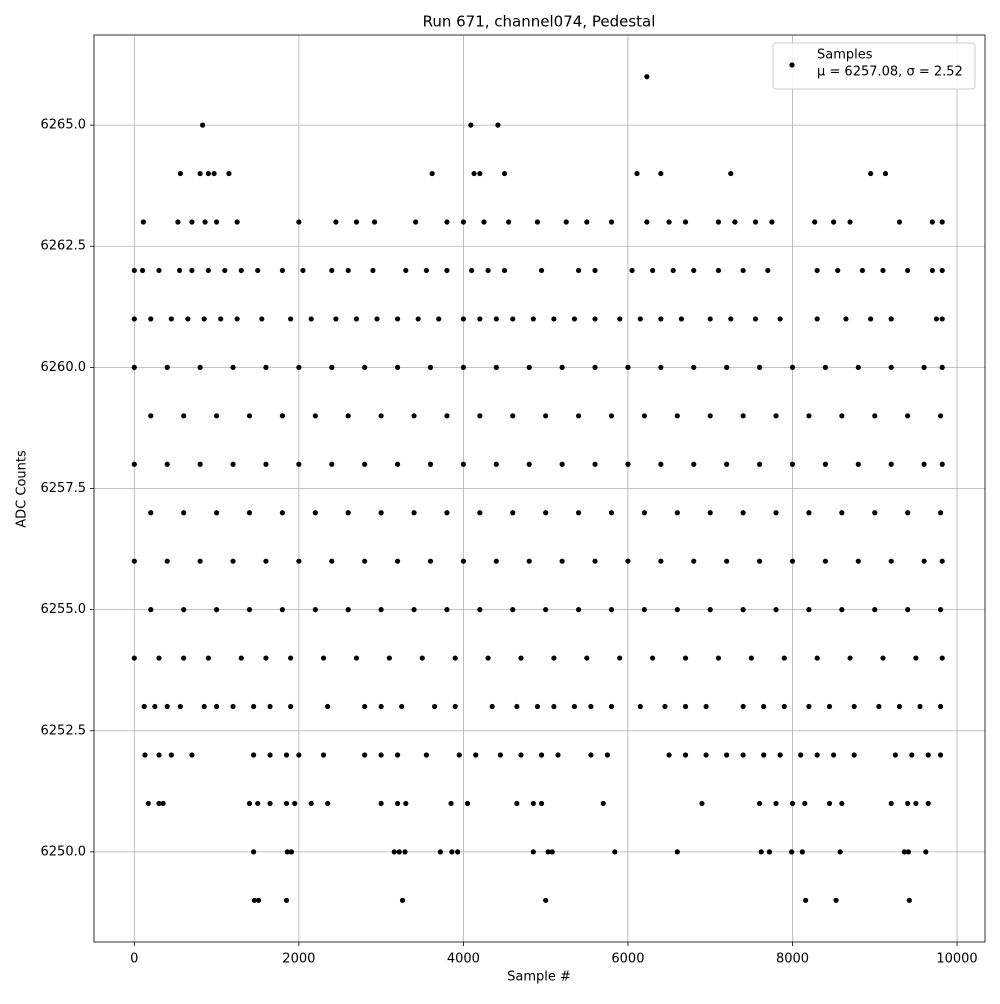  Describe the element at coordinates (627, 959) in the screenshot. I see `x-tick-label: 6000` at that location.